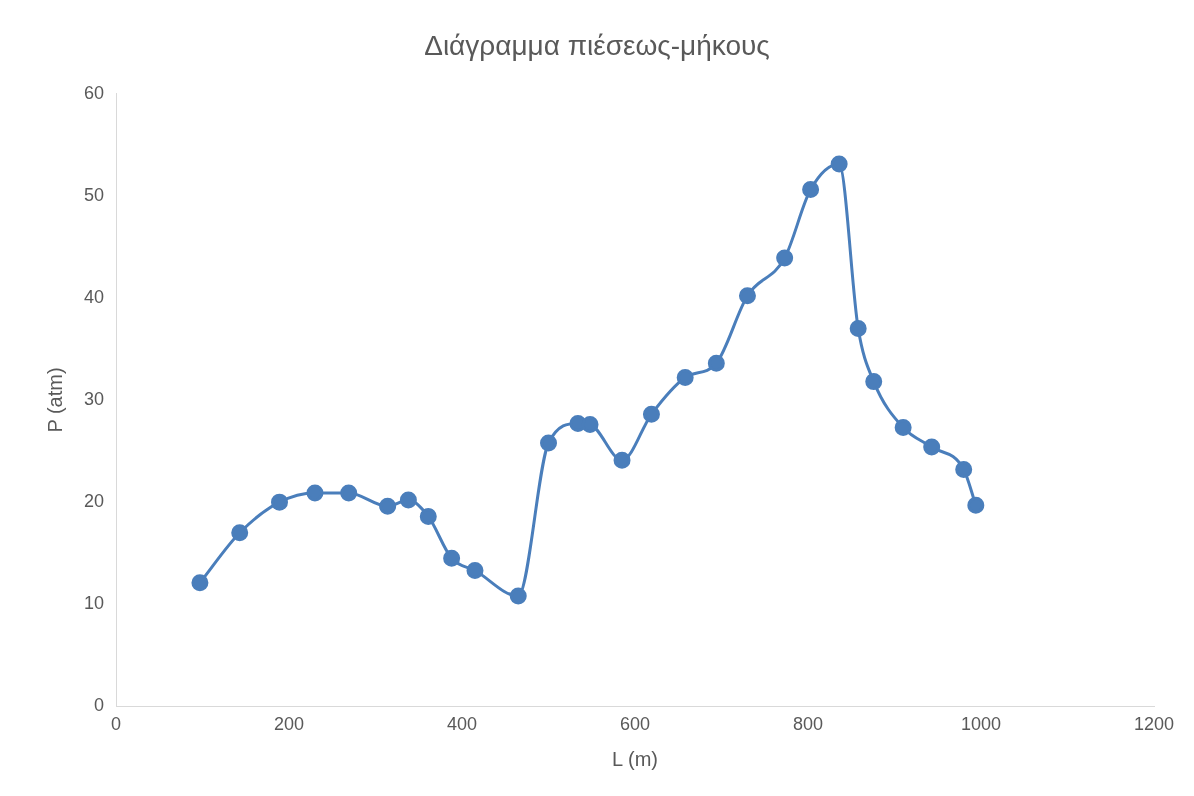 The image size is (1194, 796). Describe the element at coordinates (597, 45) in the screenshot. I see `chart-title: Διάγραμμα πιέσεως-μήκους` at that location.